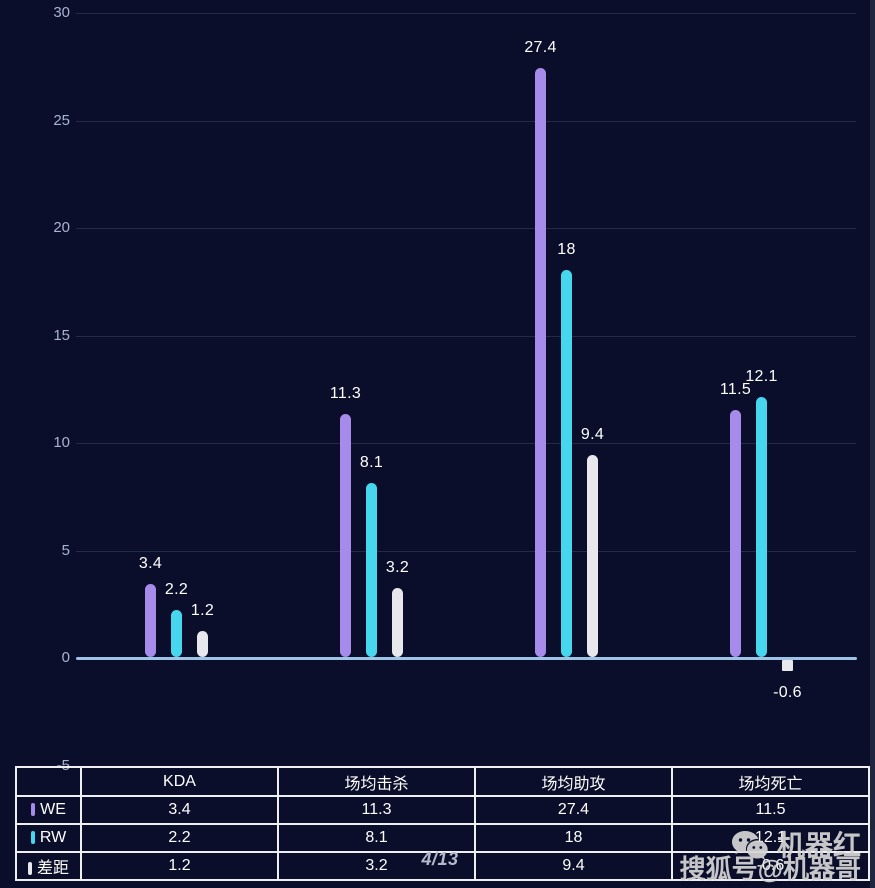 This screenshot has width=875, height=888. What do you see at coordinates (466, 443) in the screenshot?
I see `gridline-y10` at bounding box center [466, 443].